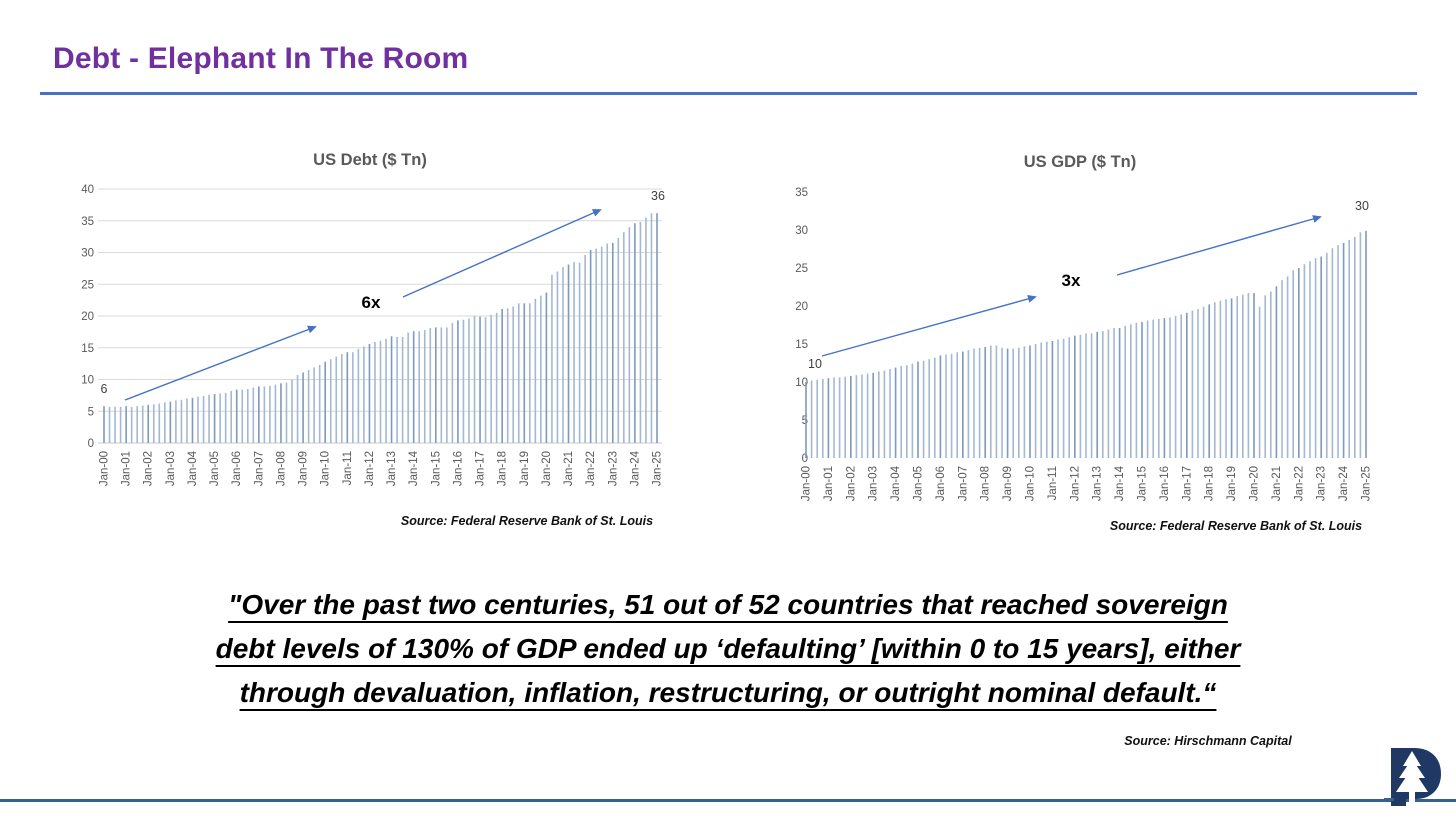  What do you see at coordinates (1165, 483) in the screenshot?
I see `x-axis-tick-label: Jan-16` at bounding box center [1165, 483].